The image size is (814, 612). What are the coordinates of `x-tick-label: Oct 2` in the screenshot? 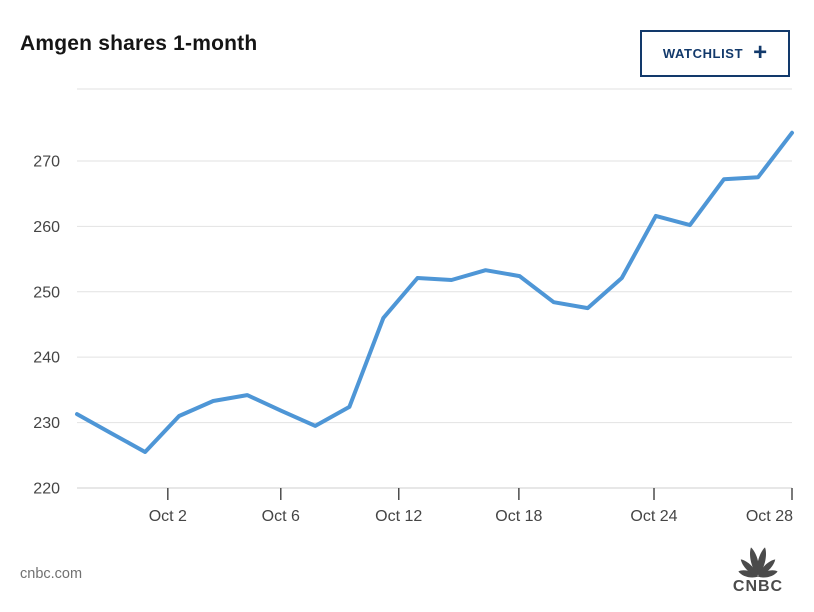 It's located at (168, 516).